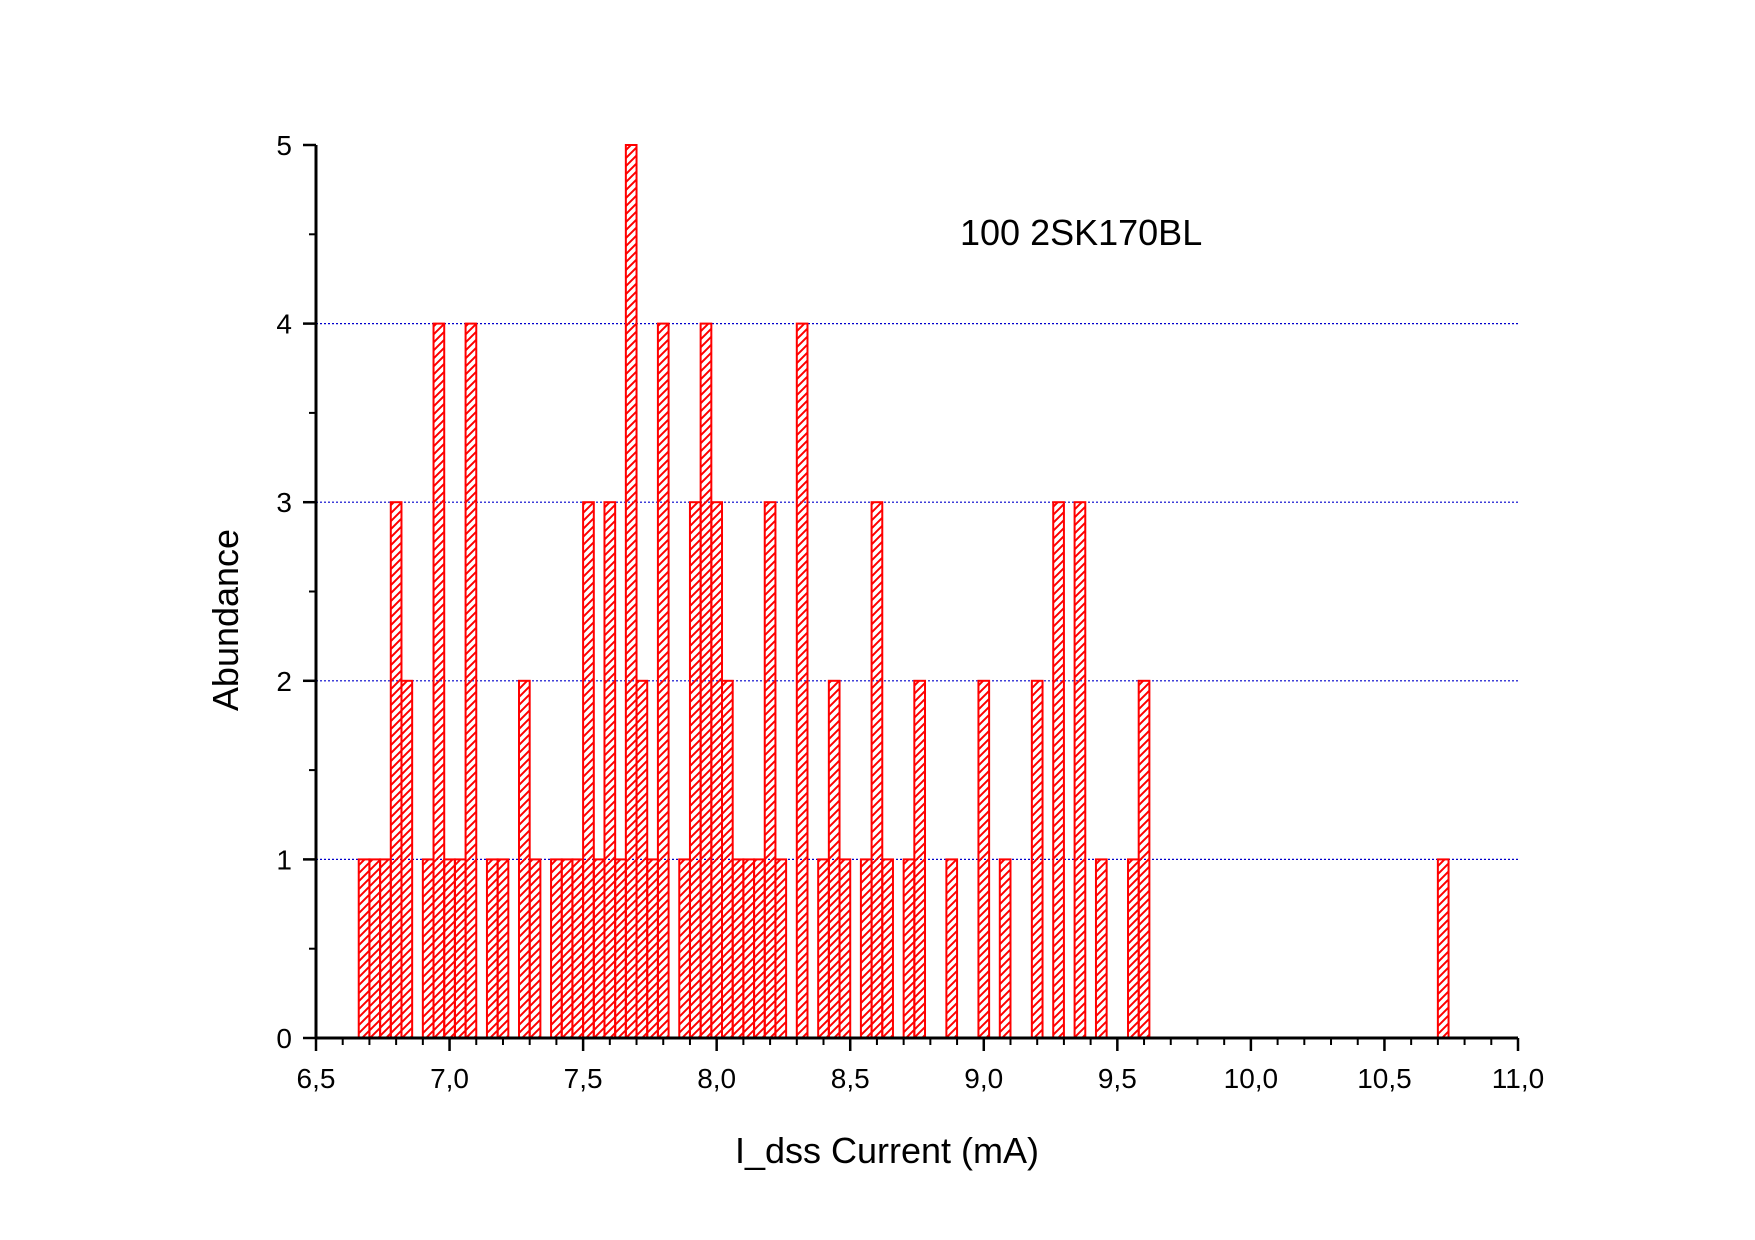 The height and width of the screenshot is (1240, 1755). What do you see at coordinates (284, 145) in the screenshot?
I see `y-tick-label: 5` at bounding box center [284, 145].